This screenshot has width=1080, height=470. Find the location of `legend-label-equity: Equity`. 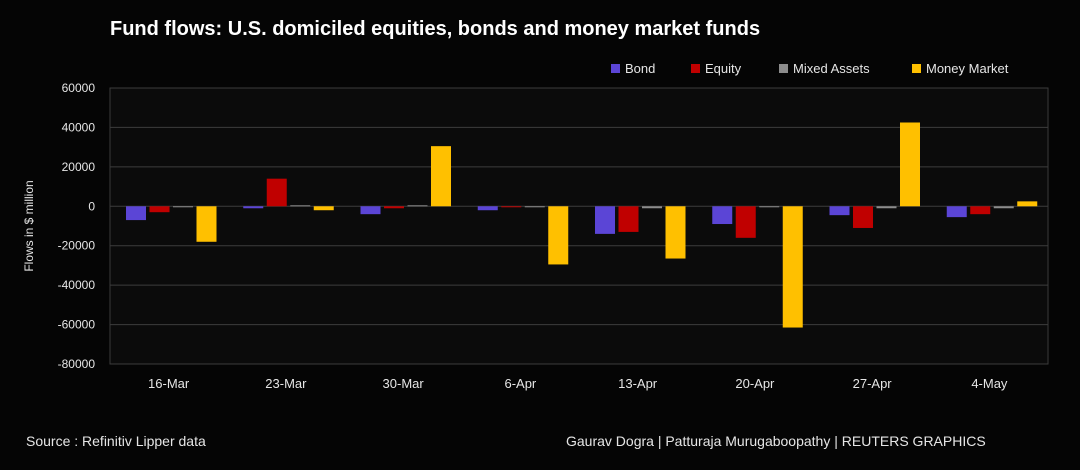

legend-label-equity: Equity is located at coordinates (723, 68).